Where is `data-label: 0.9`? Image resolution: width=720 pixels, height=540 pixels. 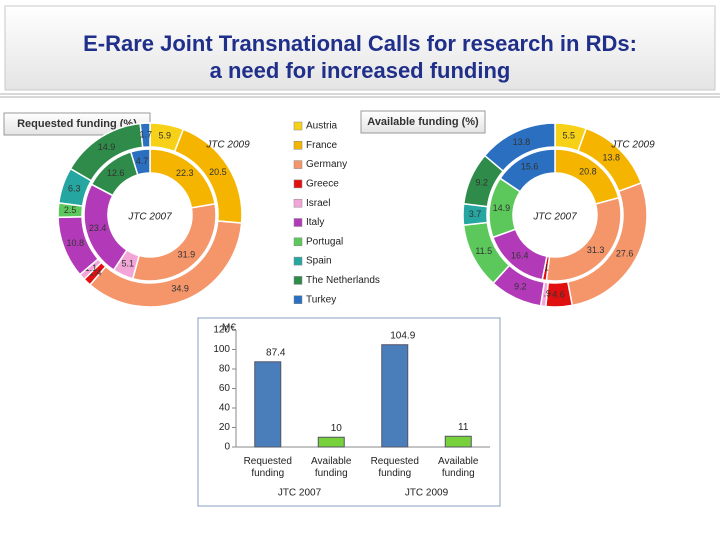 data-label: 0.9 is located at coordinates (544, 294).